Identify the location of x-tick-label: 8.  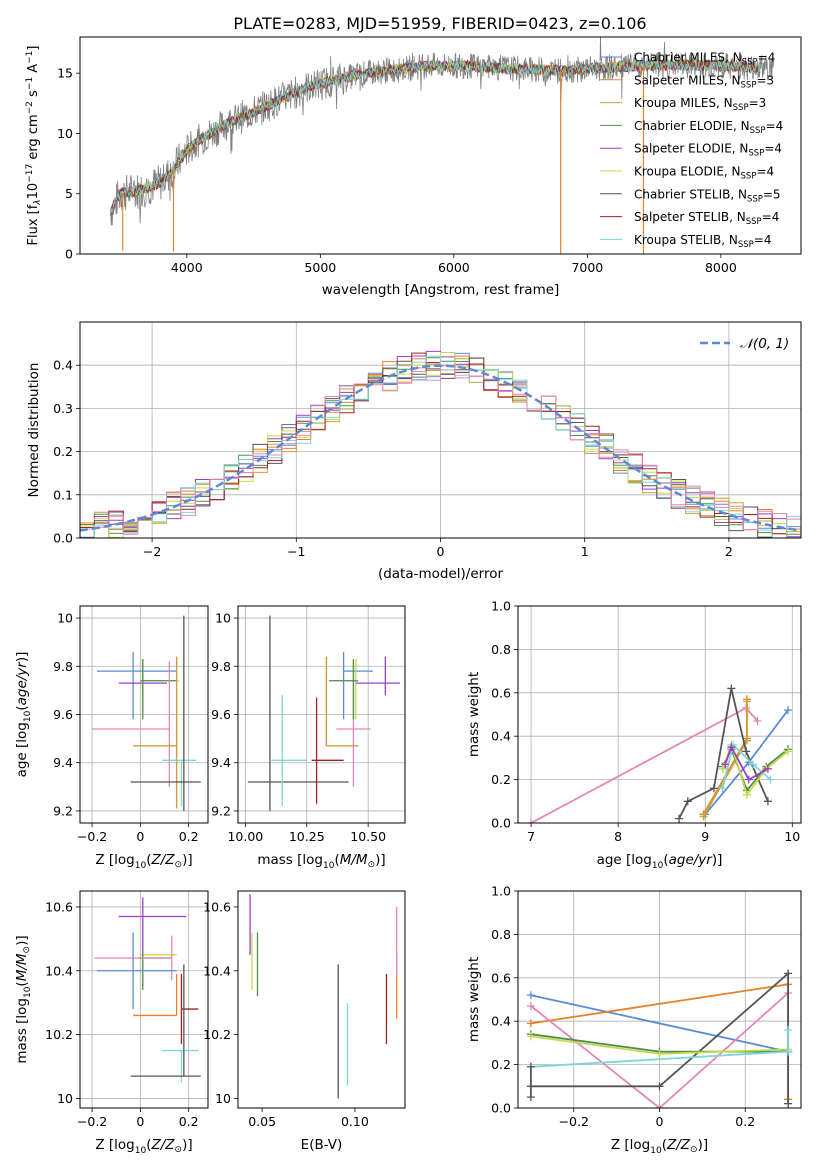
(618, 836).